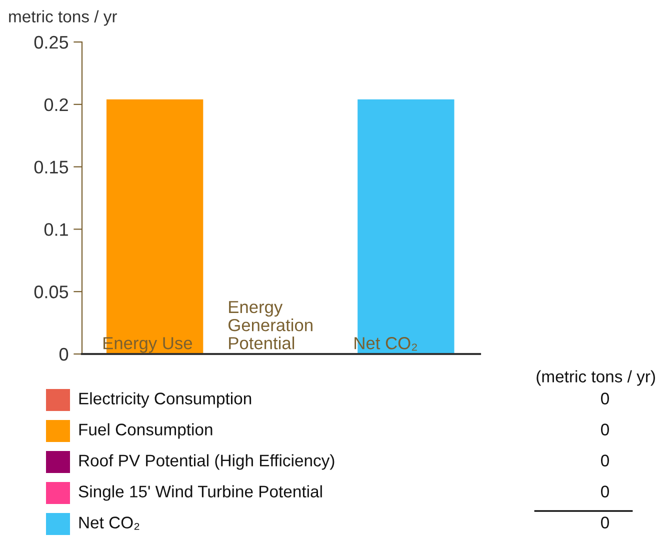 This screenshot has width=664, height=537. What do you see at coordinates (595, 378) in the screenshot?
I see `text: (metric tons / yr)` at bounding box center [595, 378].